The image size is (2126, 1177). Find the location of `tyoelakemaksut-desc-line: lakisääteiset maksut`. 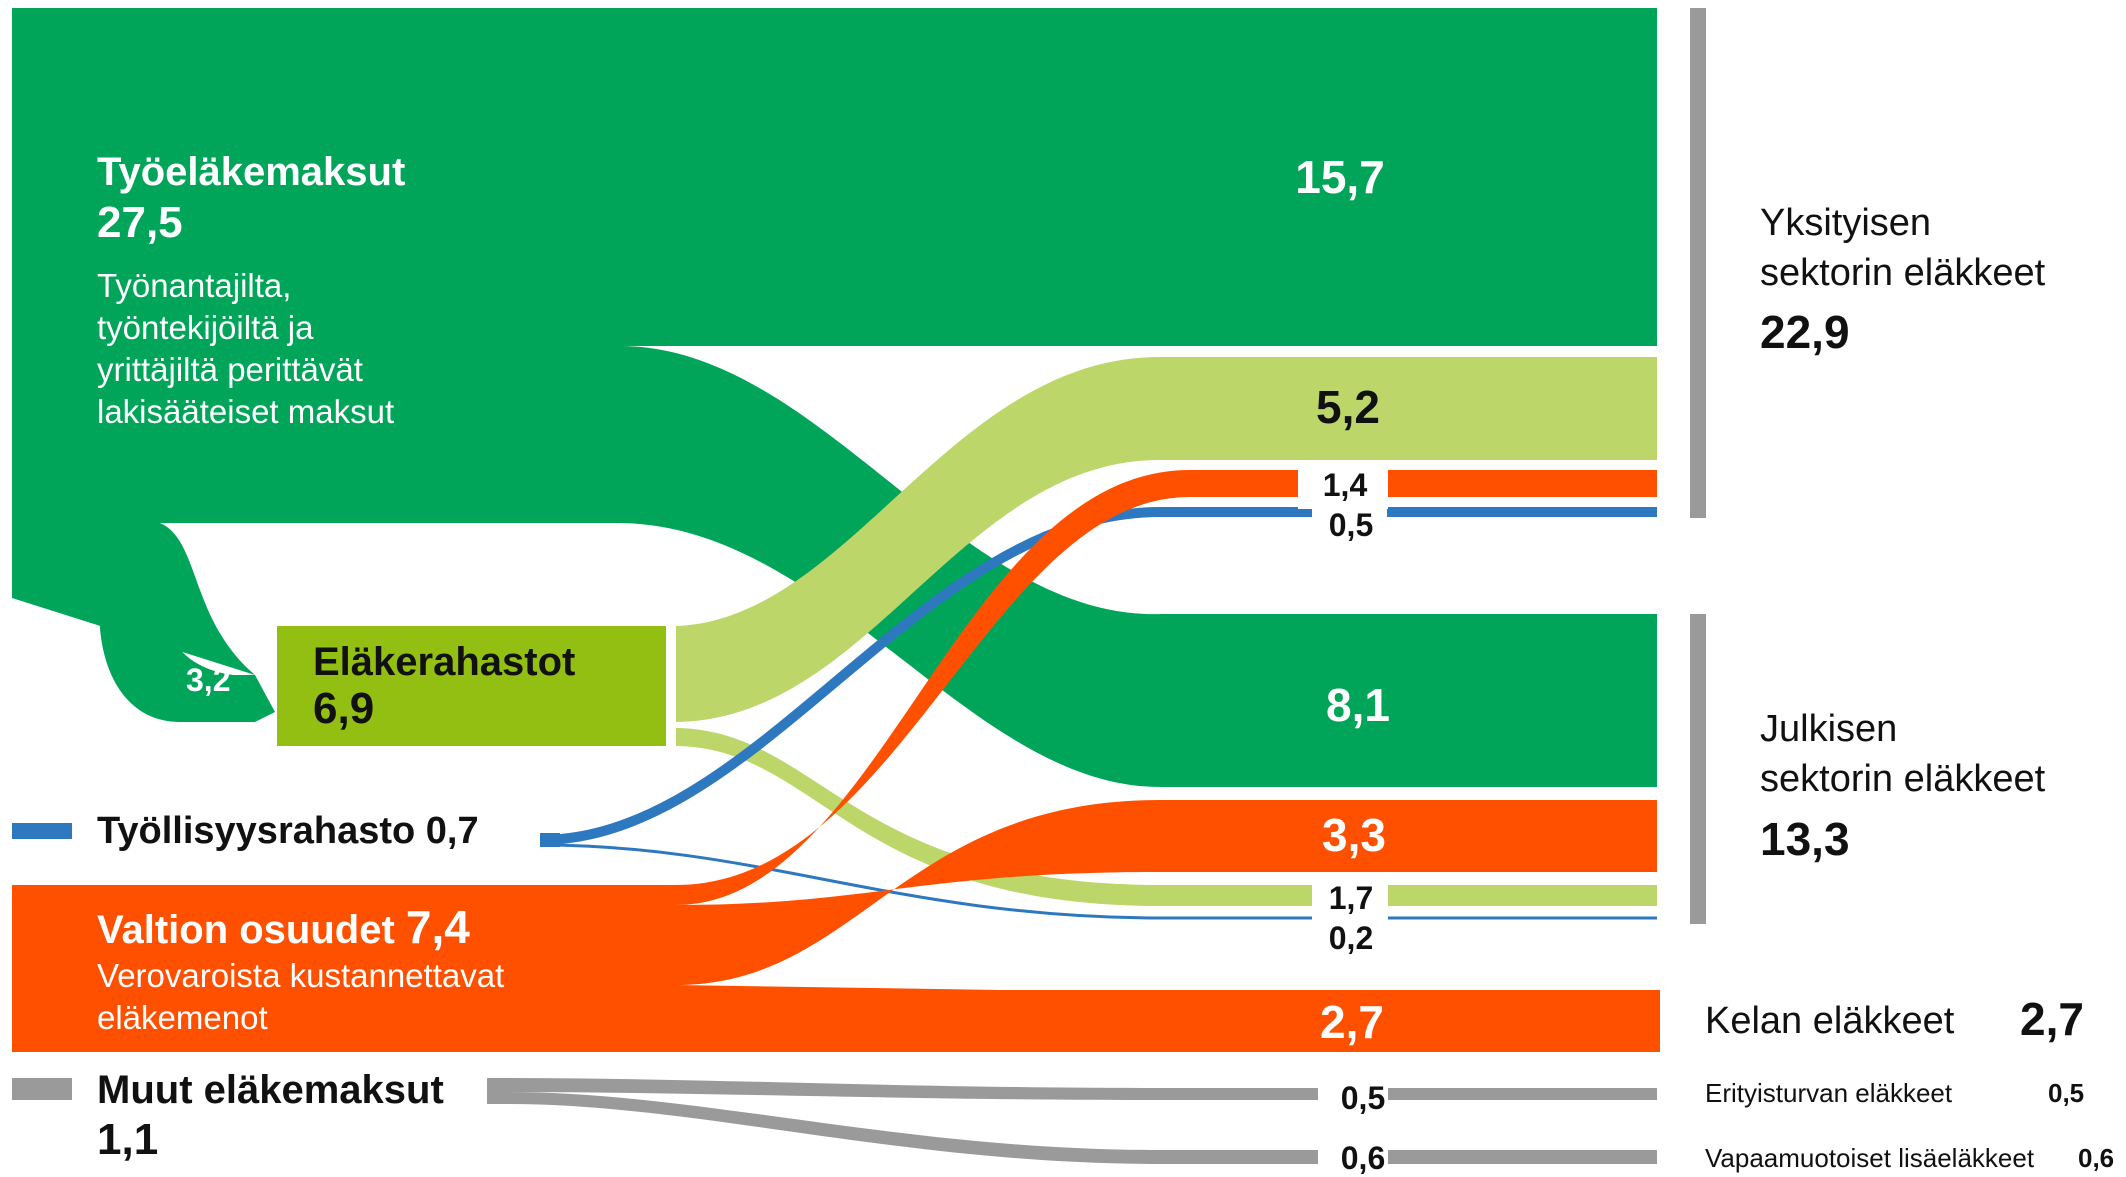

tyoelakemaksut-desc-line: lakisääteiset maksut is located at coordinates (246, 411).